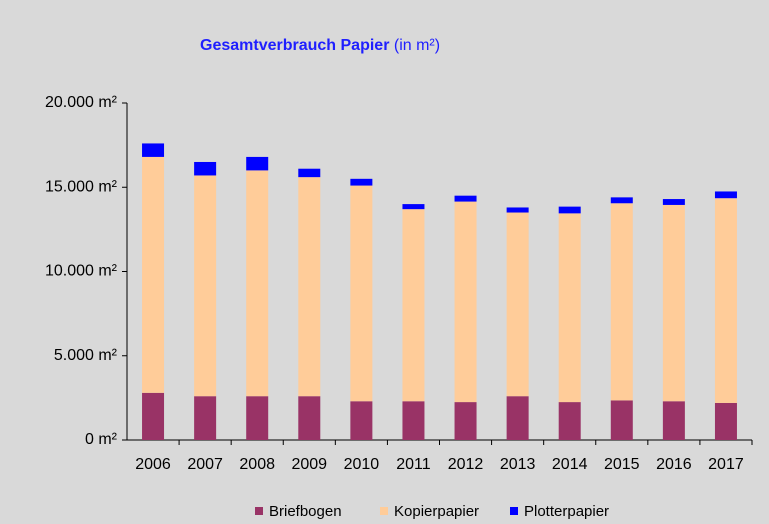  I want to click on x-tick-label: 2008, so click(257, 464).